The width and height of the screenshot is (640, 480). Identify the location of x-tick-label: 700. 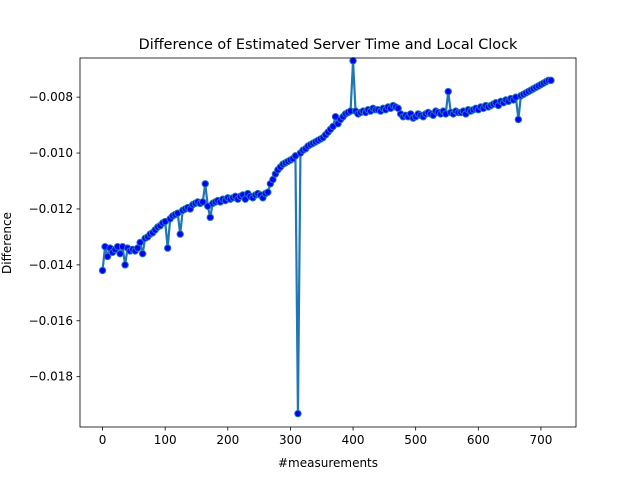
(540, 440).